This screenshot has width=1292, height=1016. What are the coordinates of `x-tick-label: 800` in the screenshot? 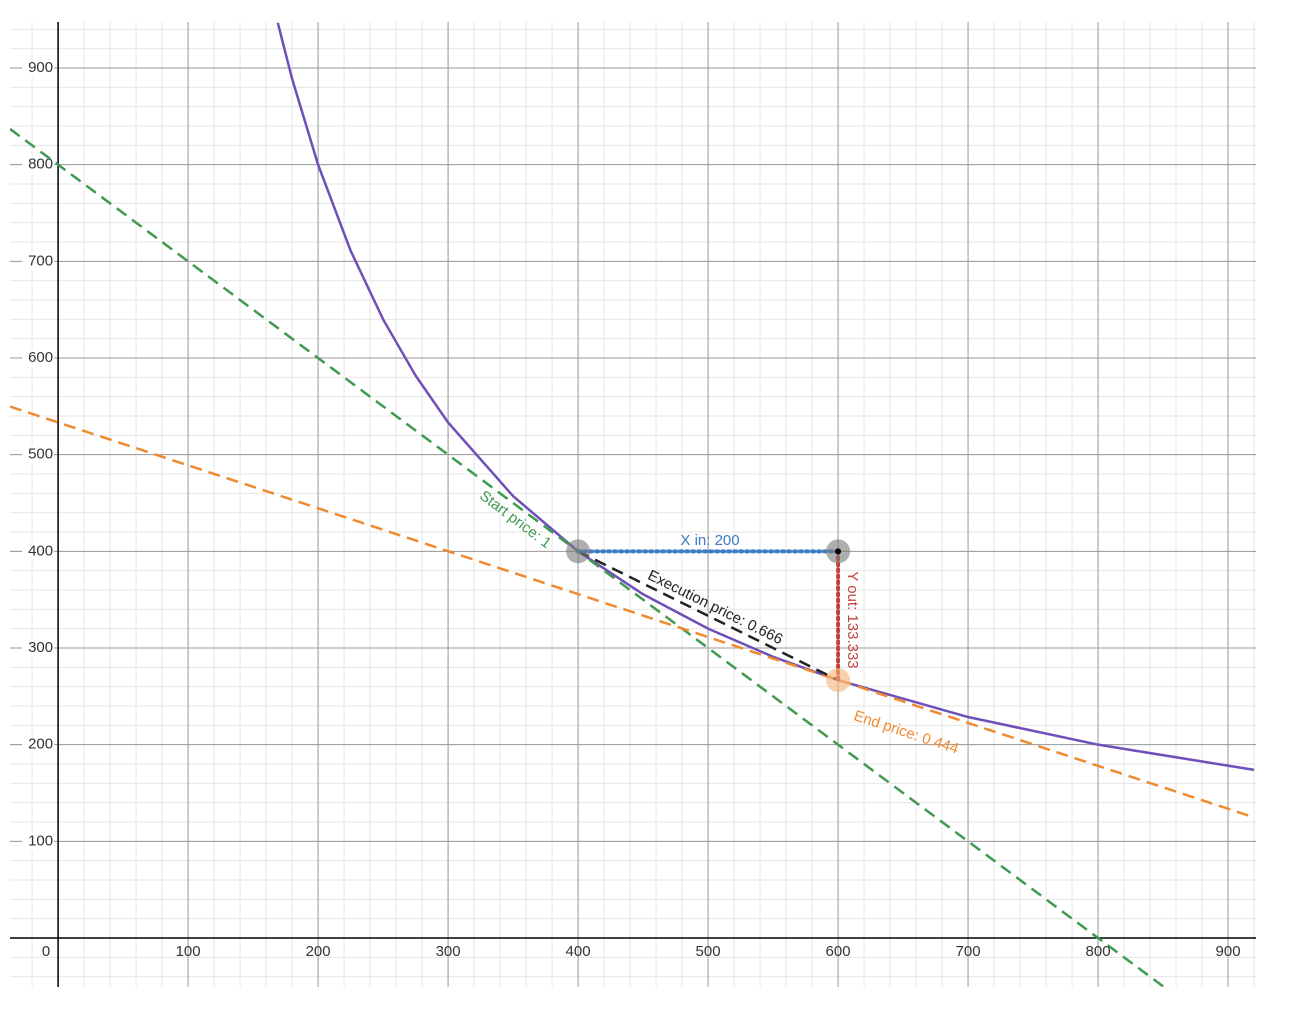 It's located at (1098, 951).